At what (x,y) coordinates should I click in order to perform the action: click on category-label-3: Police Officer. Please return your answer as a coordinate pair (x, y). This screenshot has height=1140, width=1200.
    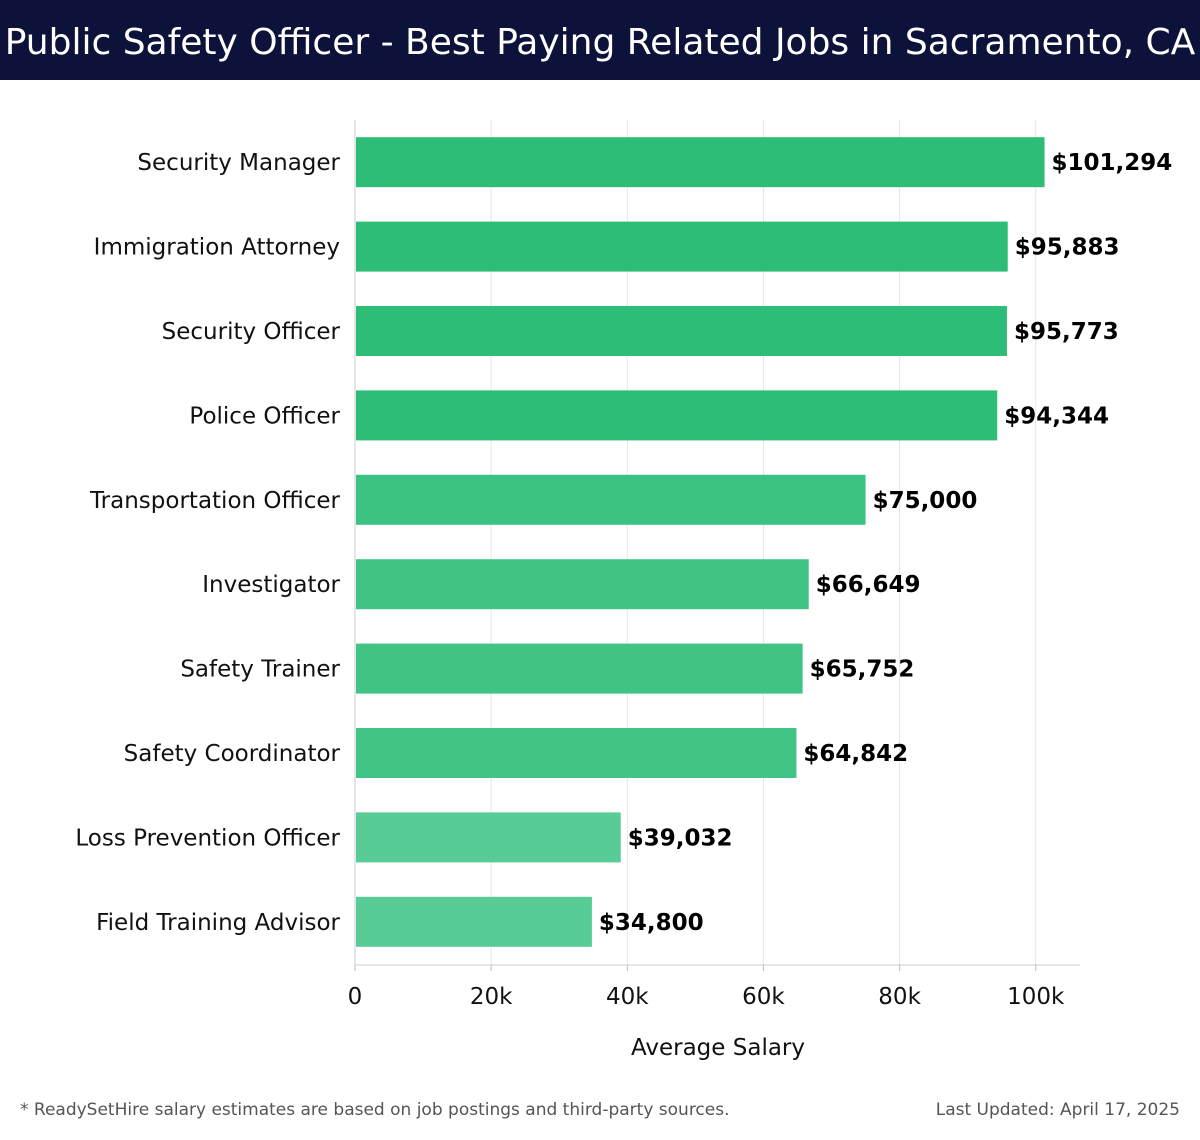
    Looking at the image, I should click on (264, 416).